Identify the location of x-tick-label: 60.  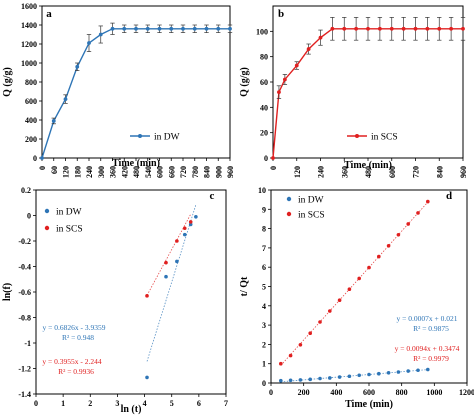
(54, 170).